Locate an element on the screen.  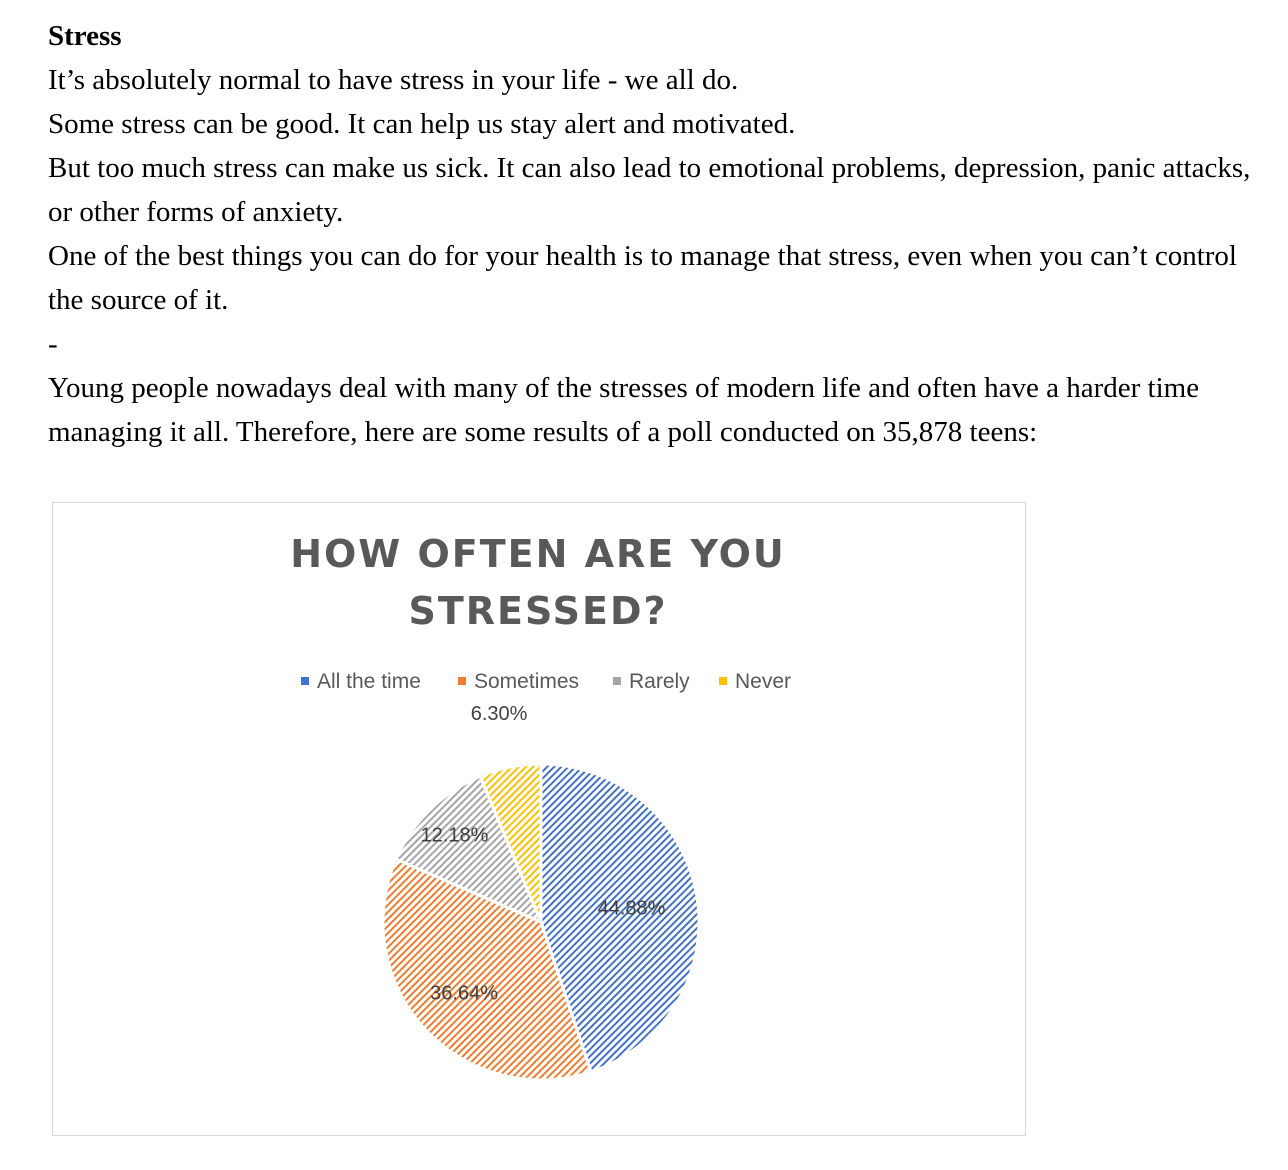
chart-legend: All the time Sometimes Rarely Never is located at coordinates (546, 681).